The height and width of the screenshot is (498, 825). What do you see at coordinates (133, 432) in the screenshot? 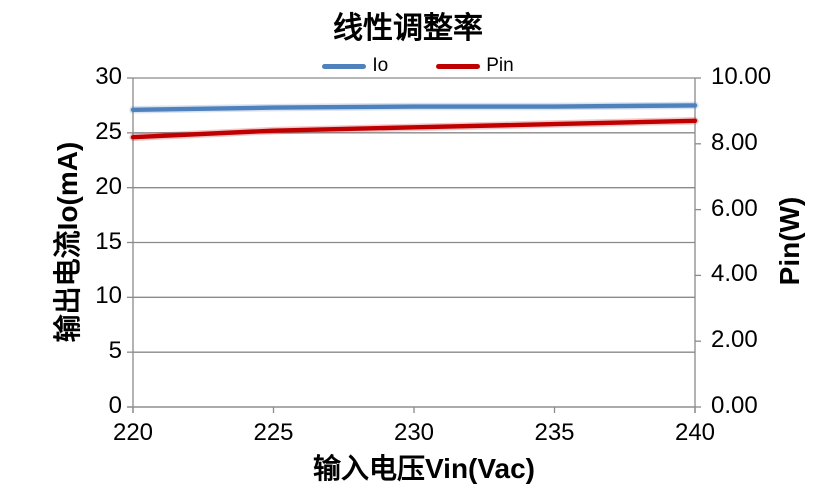
I see `x-axis-tick-label: 220` at bounding box center [133, 432].